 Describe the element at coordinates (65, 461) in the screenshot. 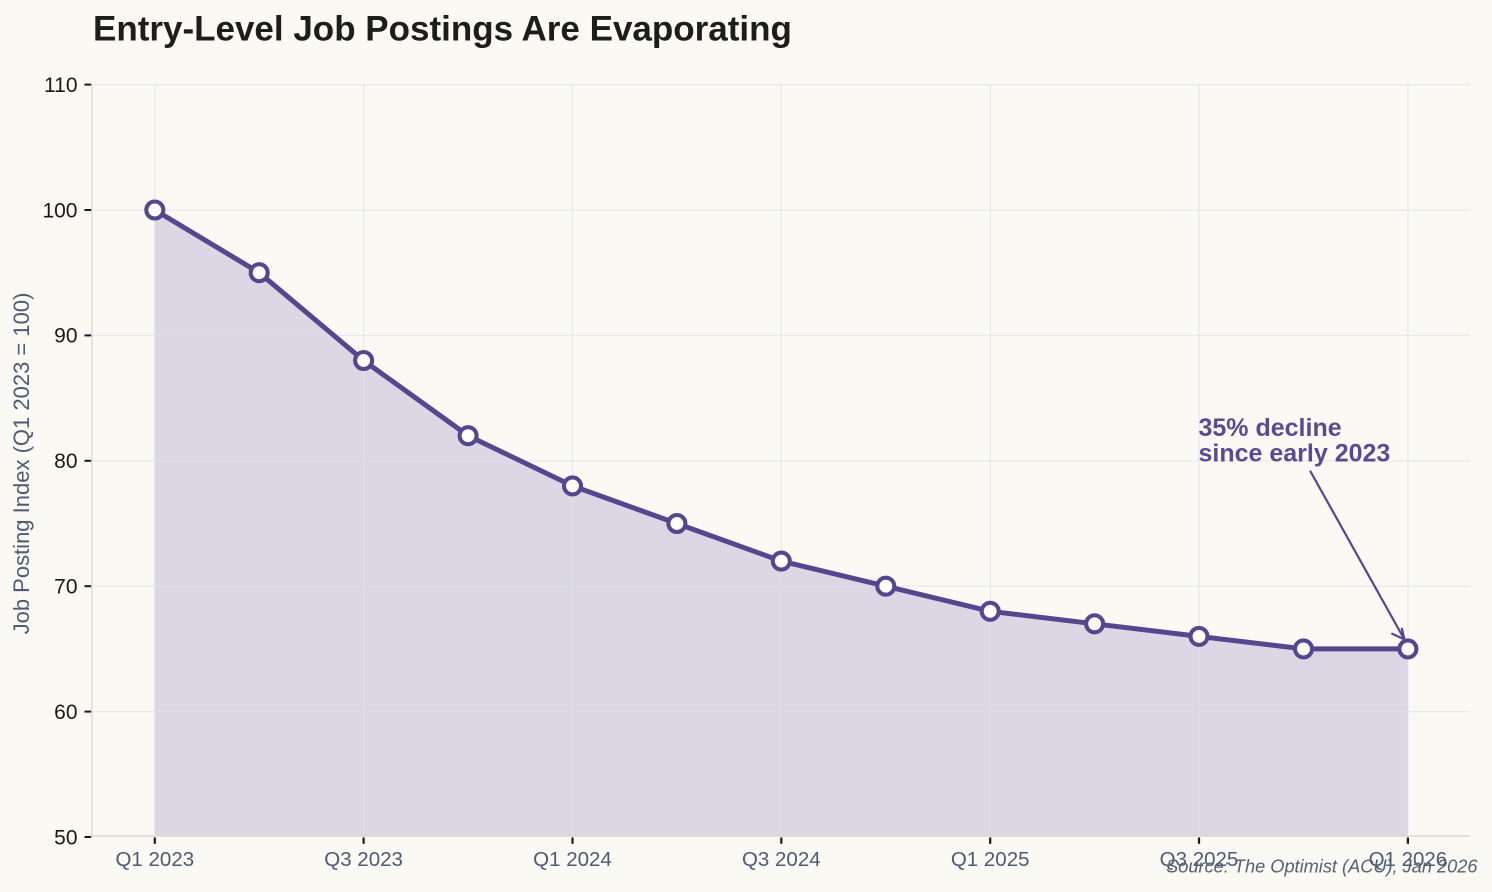

I see `svg-text: 80` at that location.